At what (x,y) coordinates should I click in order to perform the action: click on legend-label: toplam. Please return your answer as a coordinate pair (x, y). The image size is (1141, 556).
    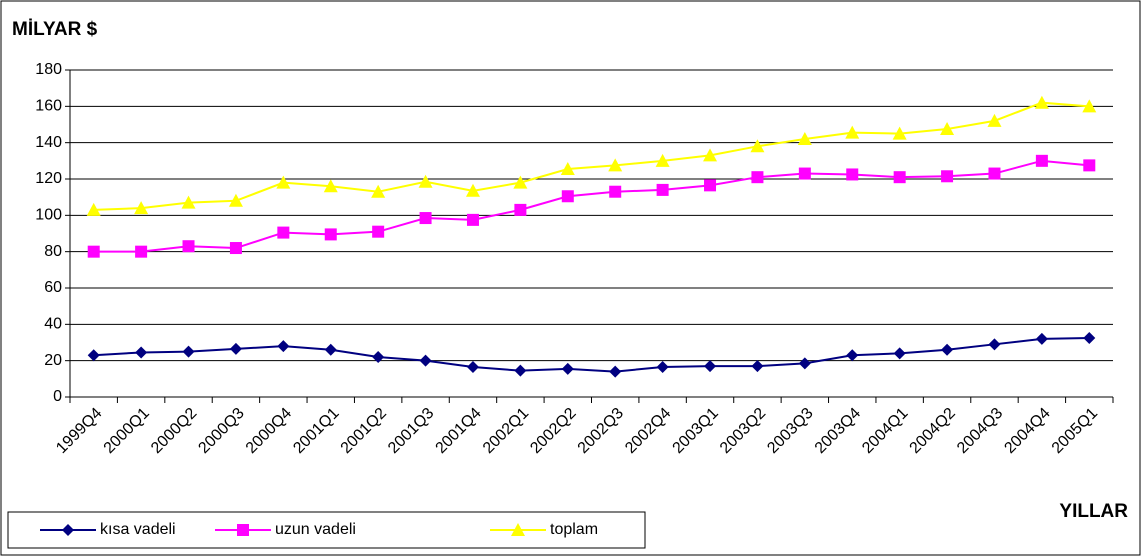
    Looking at the image, I should click on (574, 529).